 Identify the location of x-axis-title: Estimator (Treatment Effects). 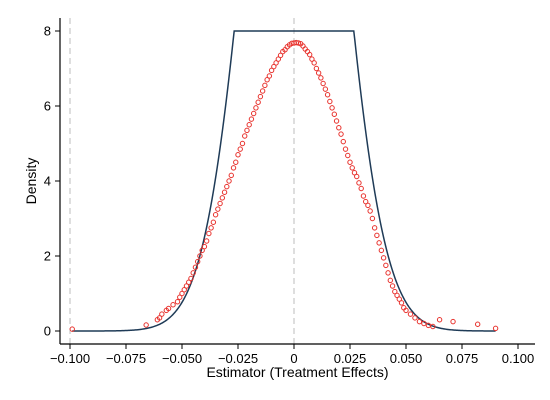
(297, 372).